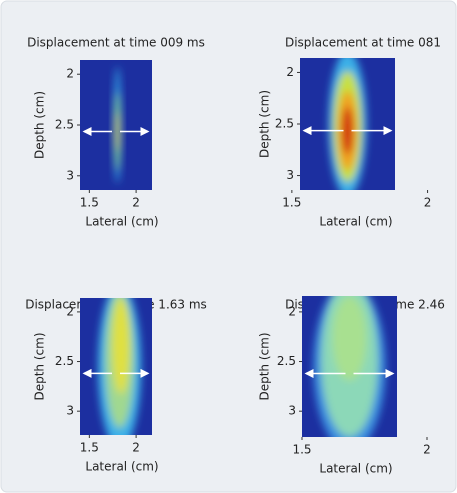  Describe the element at coordinates (363, 43) in the screenshot. I see `panel-title: Displacement at time 081` at that location.